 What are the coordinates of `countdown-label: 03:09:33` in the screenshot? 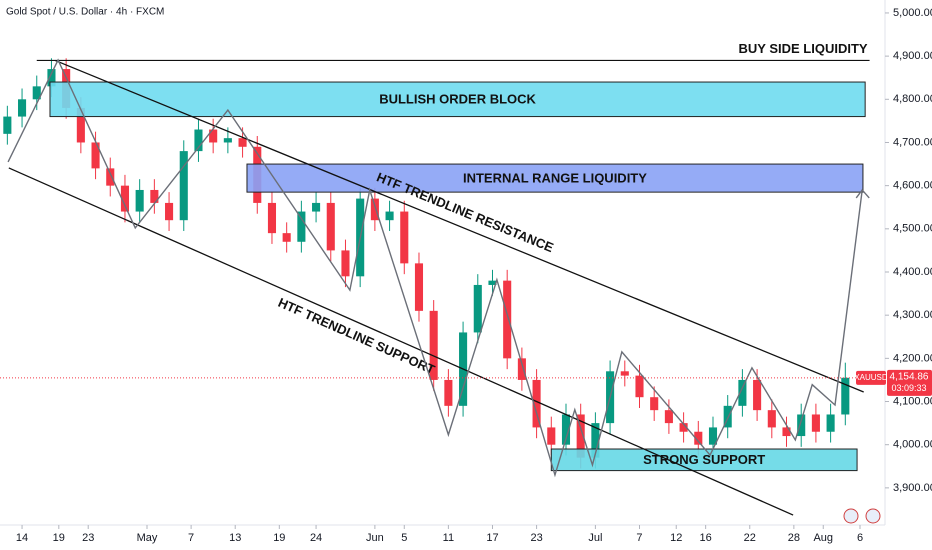 It's located at (908, 388).